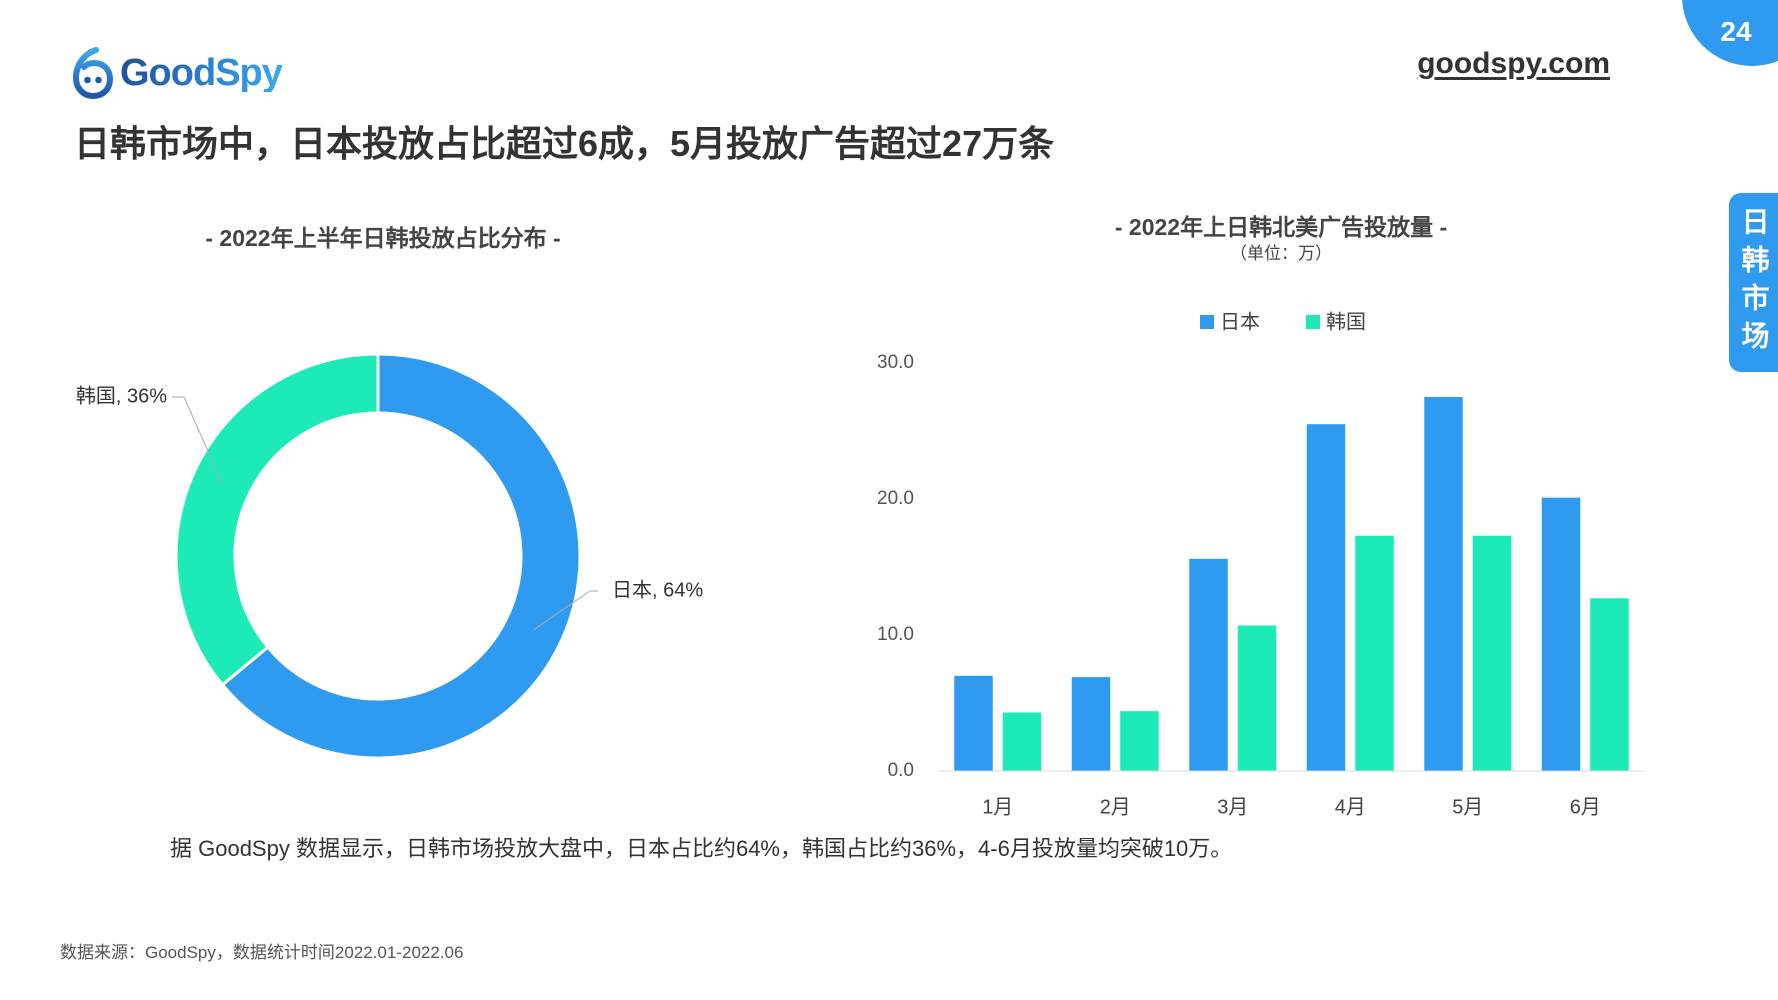 Image resolution: width=1778 pixels, height=1000 pixels. I want to click on page-number: 24, so click(1736, 31).